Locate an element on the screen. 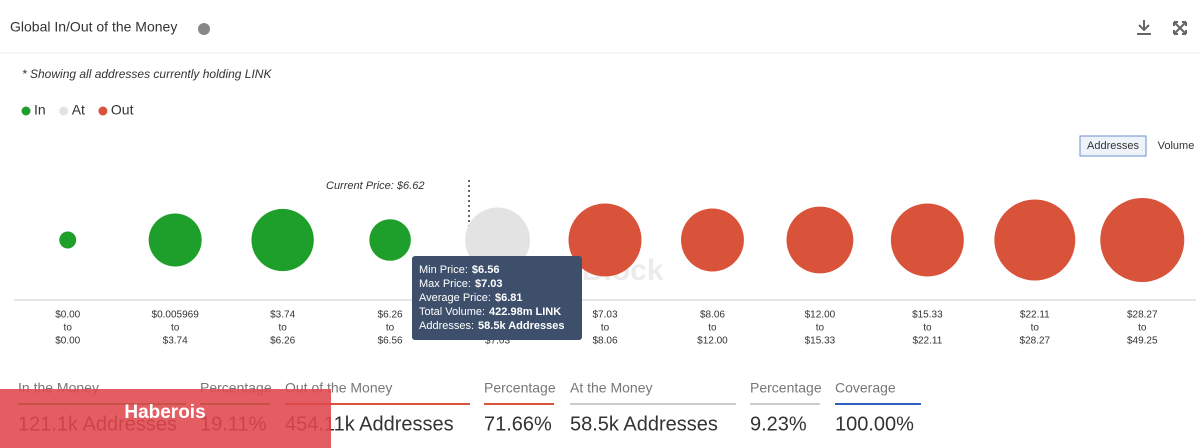 Image resolution: width=1200 pixels, height=448 pixels. legend-label: In is located at coordinates (40, 110).